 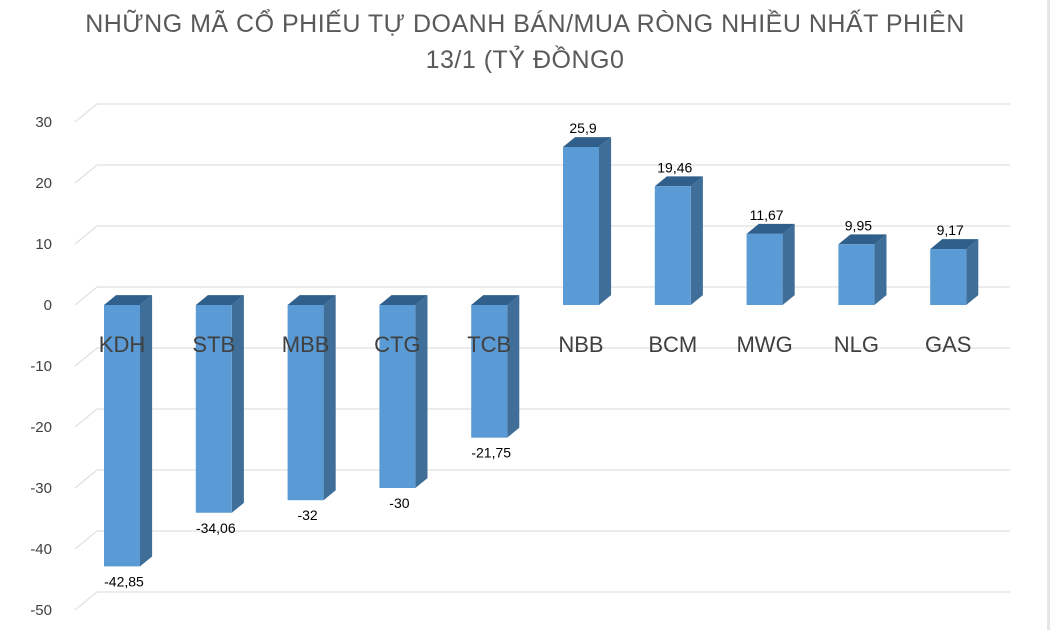 I want to click on data-label: 9,95, so click(x=858, y=225).